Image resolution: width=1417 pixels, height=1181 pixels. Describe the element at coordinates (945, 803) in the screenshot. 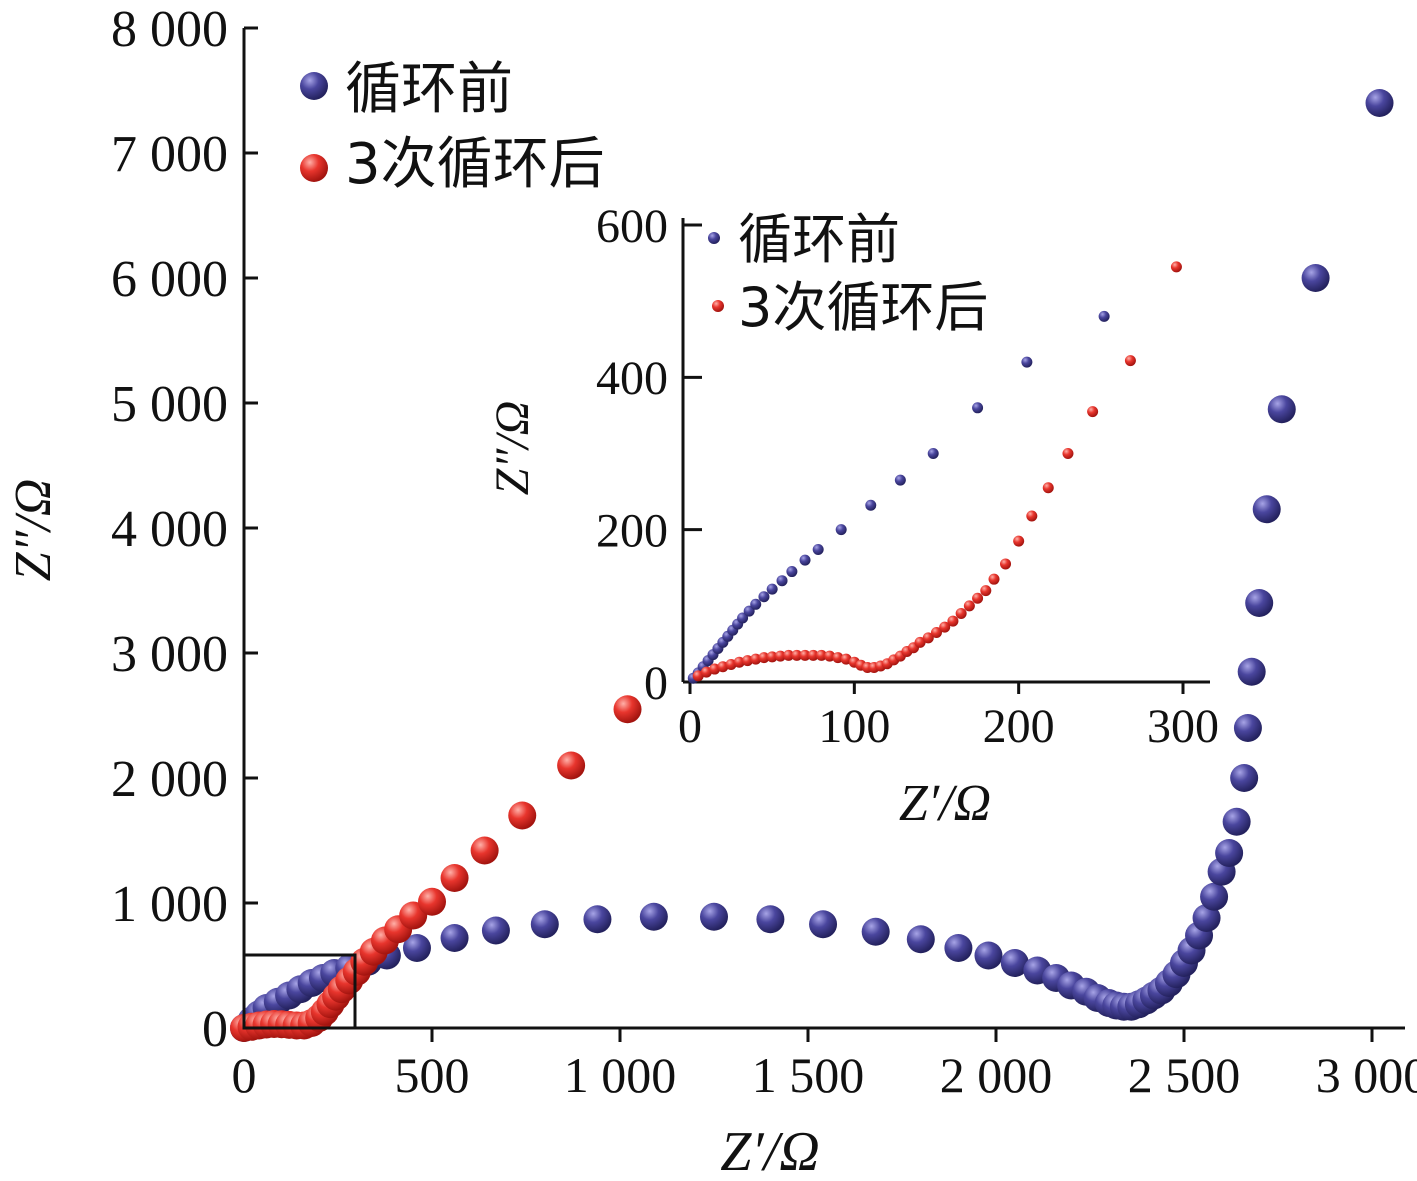

I see `inset-x-axis-title: Z′/Ω` at that location.